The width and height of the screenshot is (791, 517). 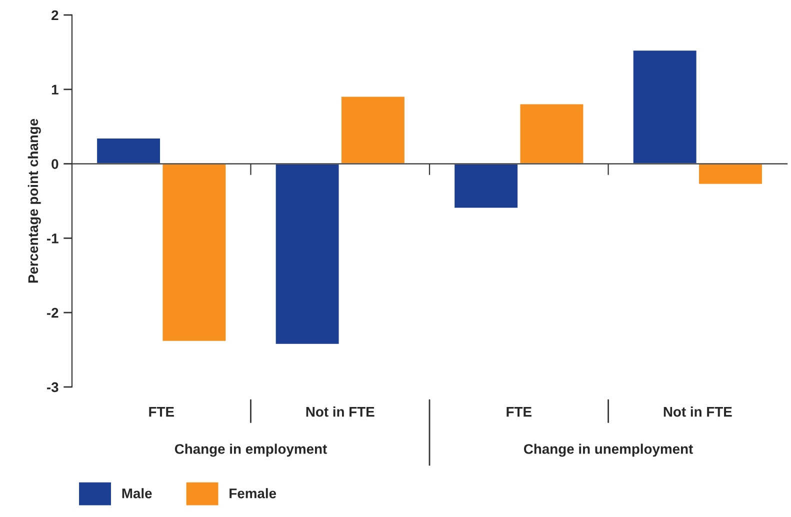 What do you see at coordinates (253, 493) in the screenshot?
I see `legend-label: Female` at bounding box center [253, 493].